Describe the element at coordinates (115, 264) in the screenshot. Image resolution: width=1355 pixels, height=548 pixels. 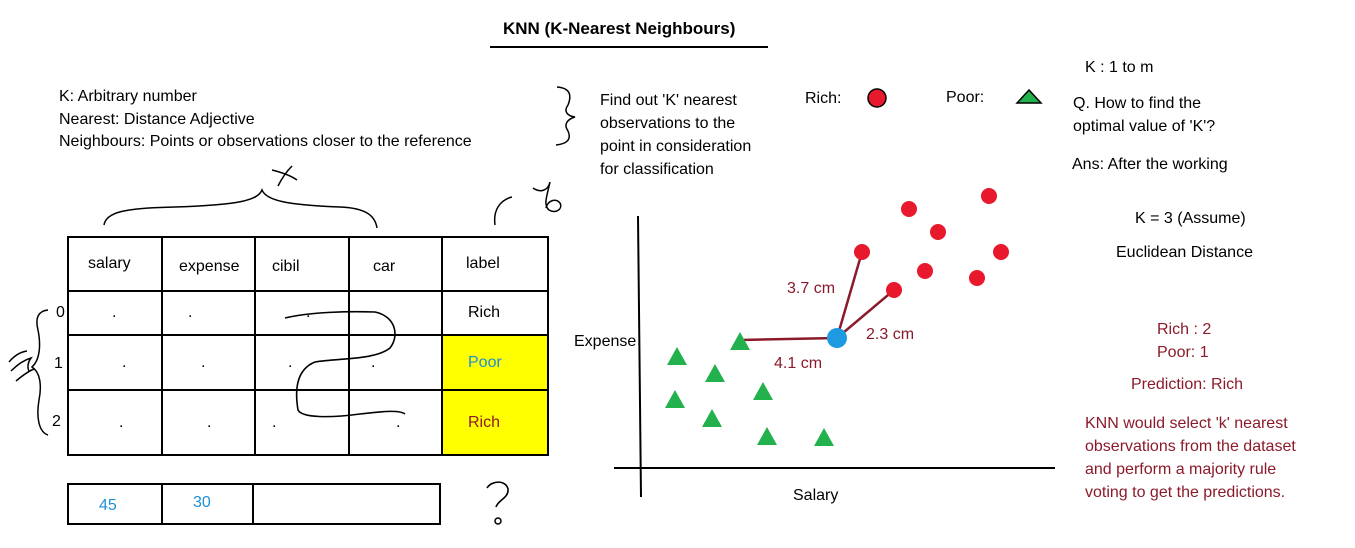
I see `header-cell: salary` at that location.